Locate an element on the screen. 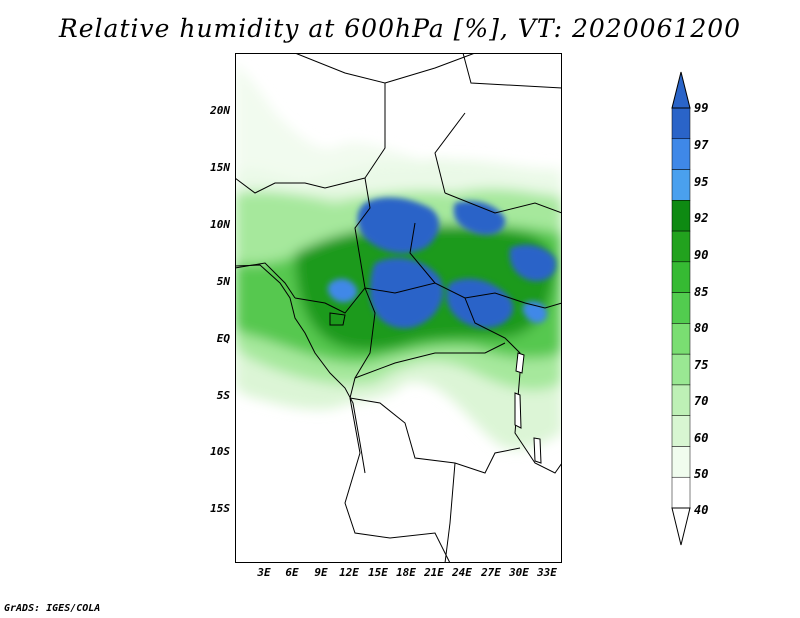  lon-label: 21E is located at coordinates (434, 572).